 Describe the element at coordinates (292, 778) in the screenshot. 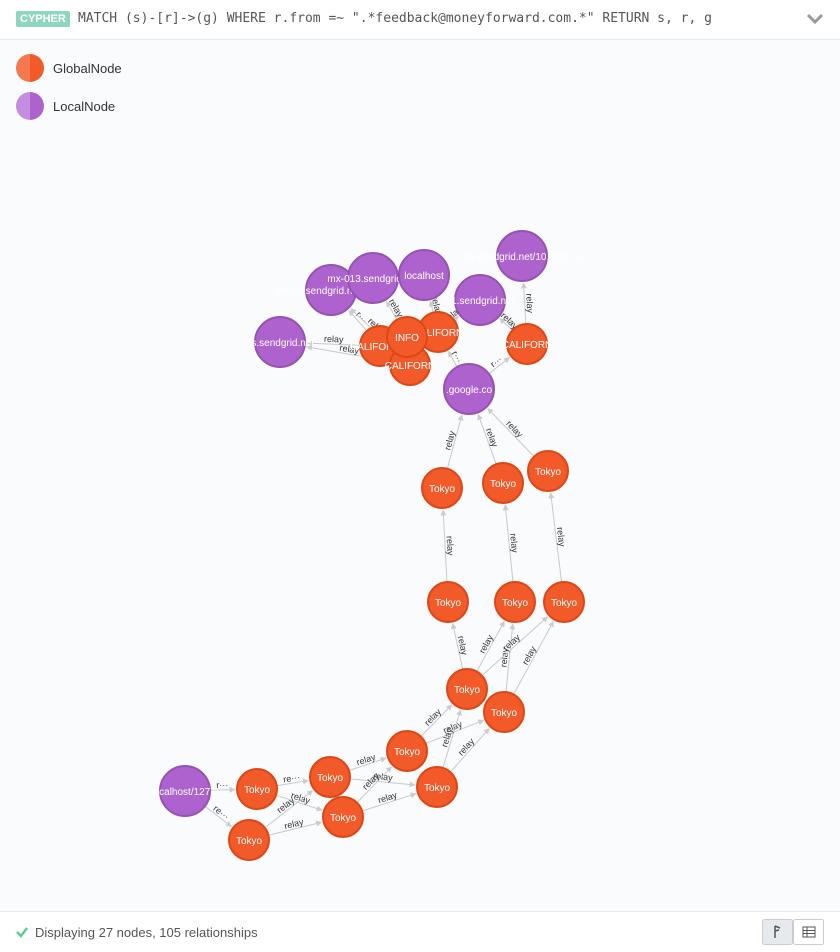

I see `relationship-label: re···` at that location.